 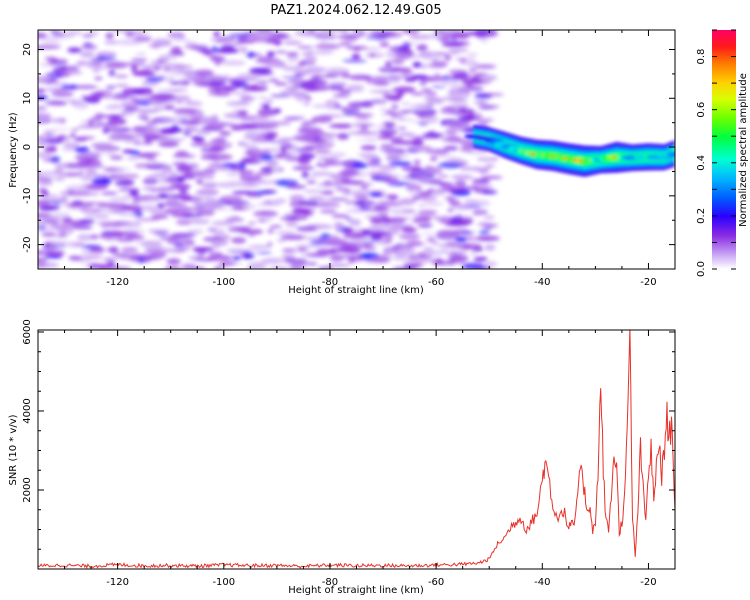 I want to click on colorbar-ticks: 0.0 0.2 0.4 0.6 0.8, so click(x=716, y=153).